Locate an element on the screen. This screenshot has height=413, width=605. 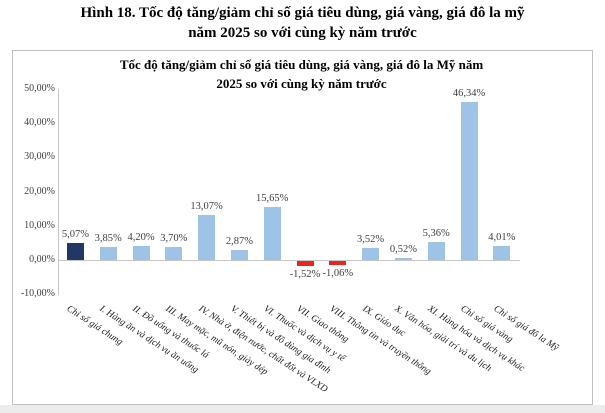
y-axis-tick-label: 0,00% is located at coordinates (42, 259).